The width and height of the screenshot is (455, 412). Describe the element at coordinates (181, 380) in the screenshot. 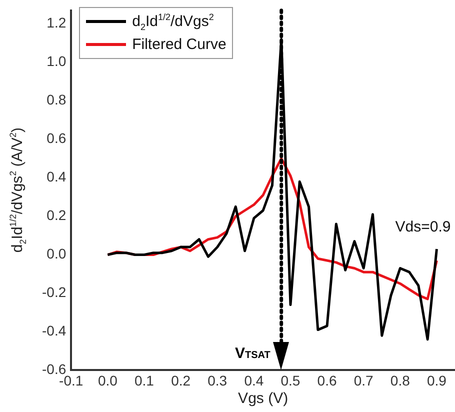

I see `x-tick-label: 0.2` at that location.